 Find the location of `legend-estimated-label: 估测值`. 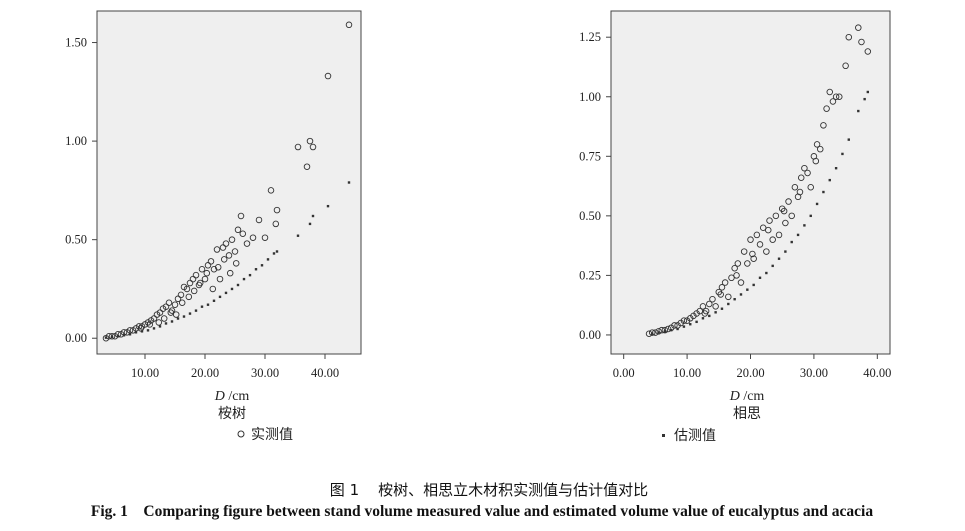

legend-estimated-label: 估测值 is located at coordinates (695, 436).